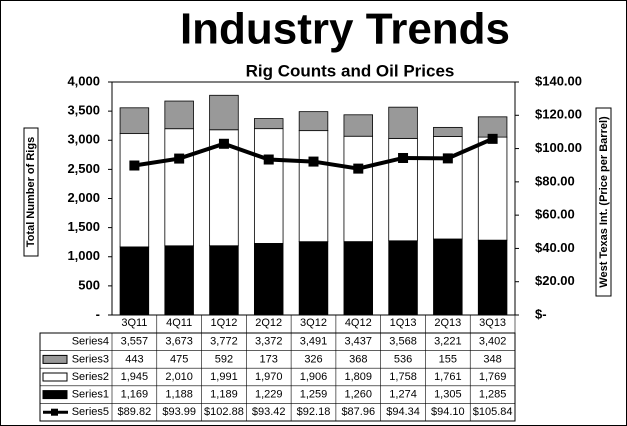  I want to click on y-axis-label: Total Number of Rigs, so click(31, 192).